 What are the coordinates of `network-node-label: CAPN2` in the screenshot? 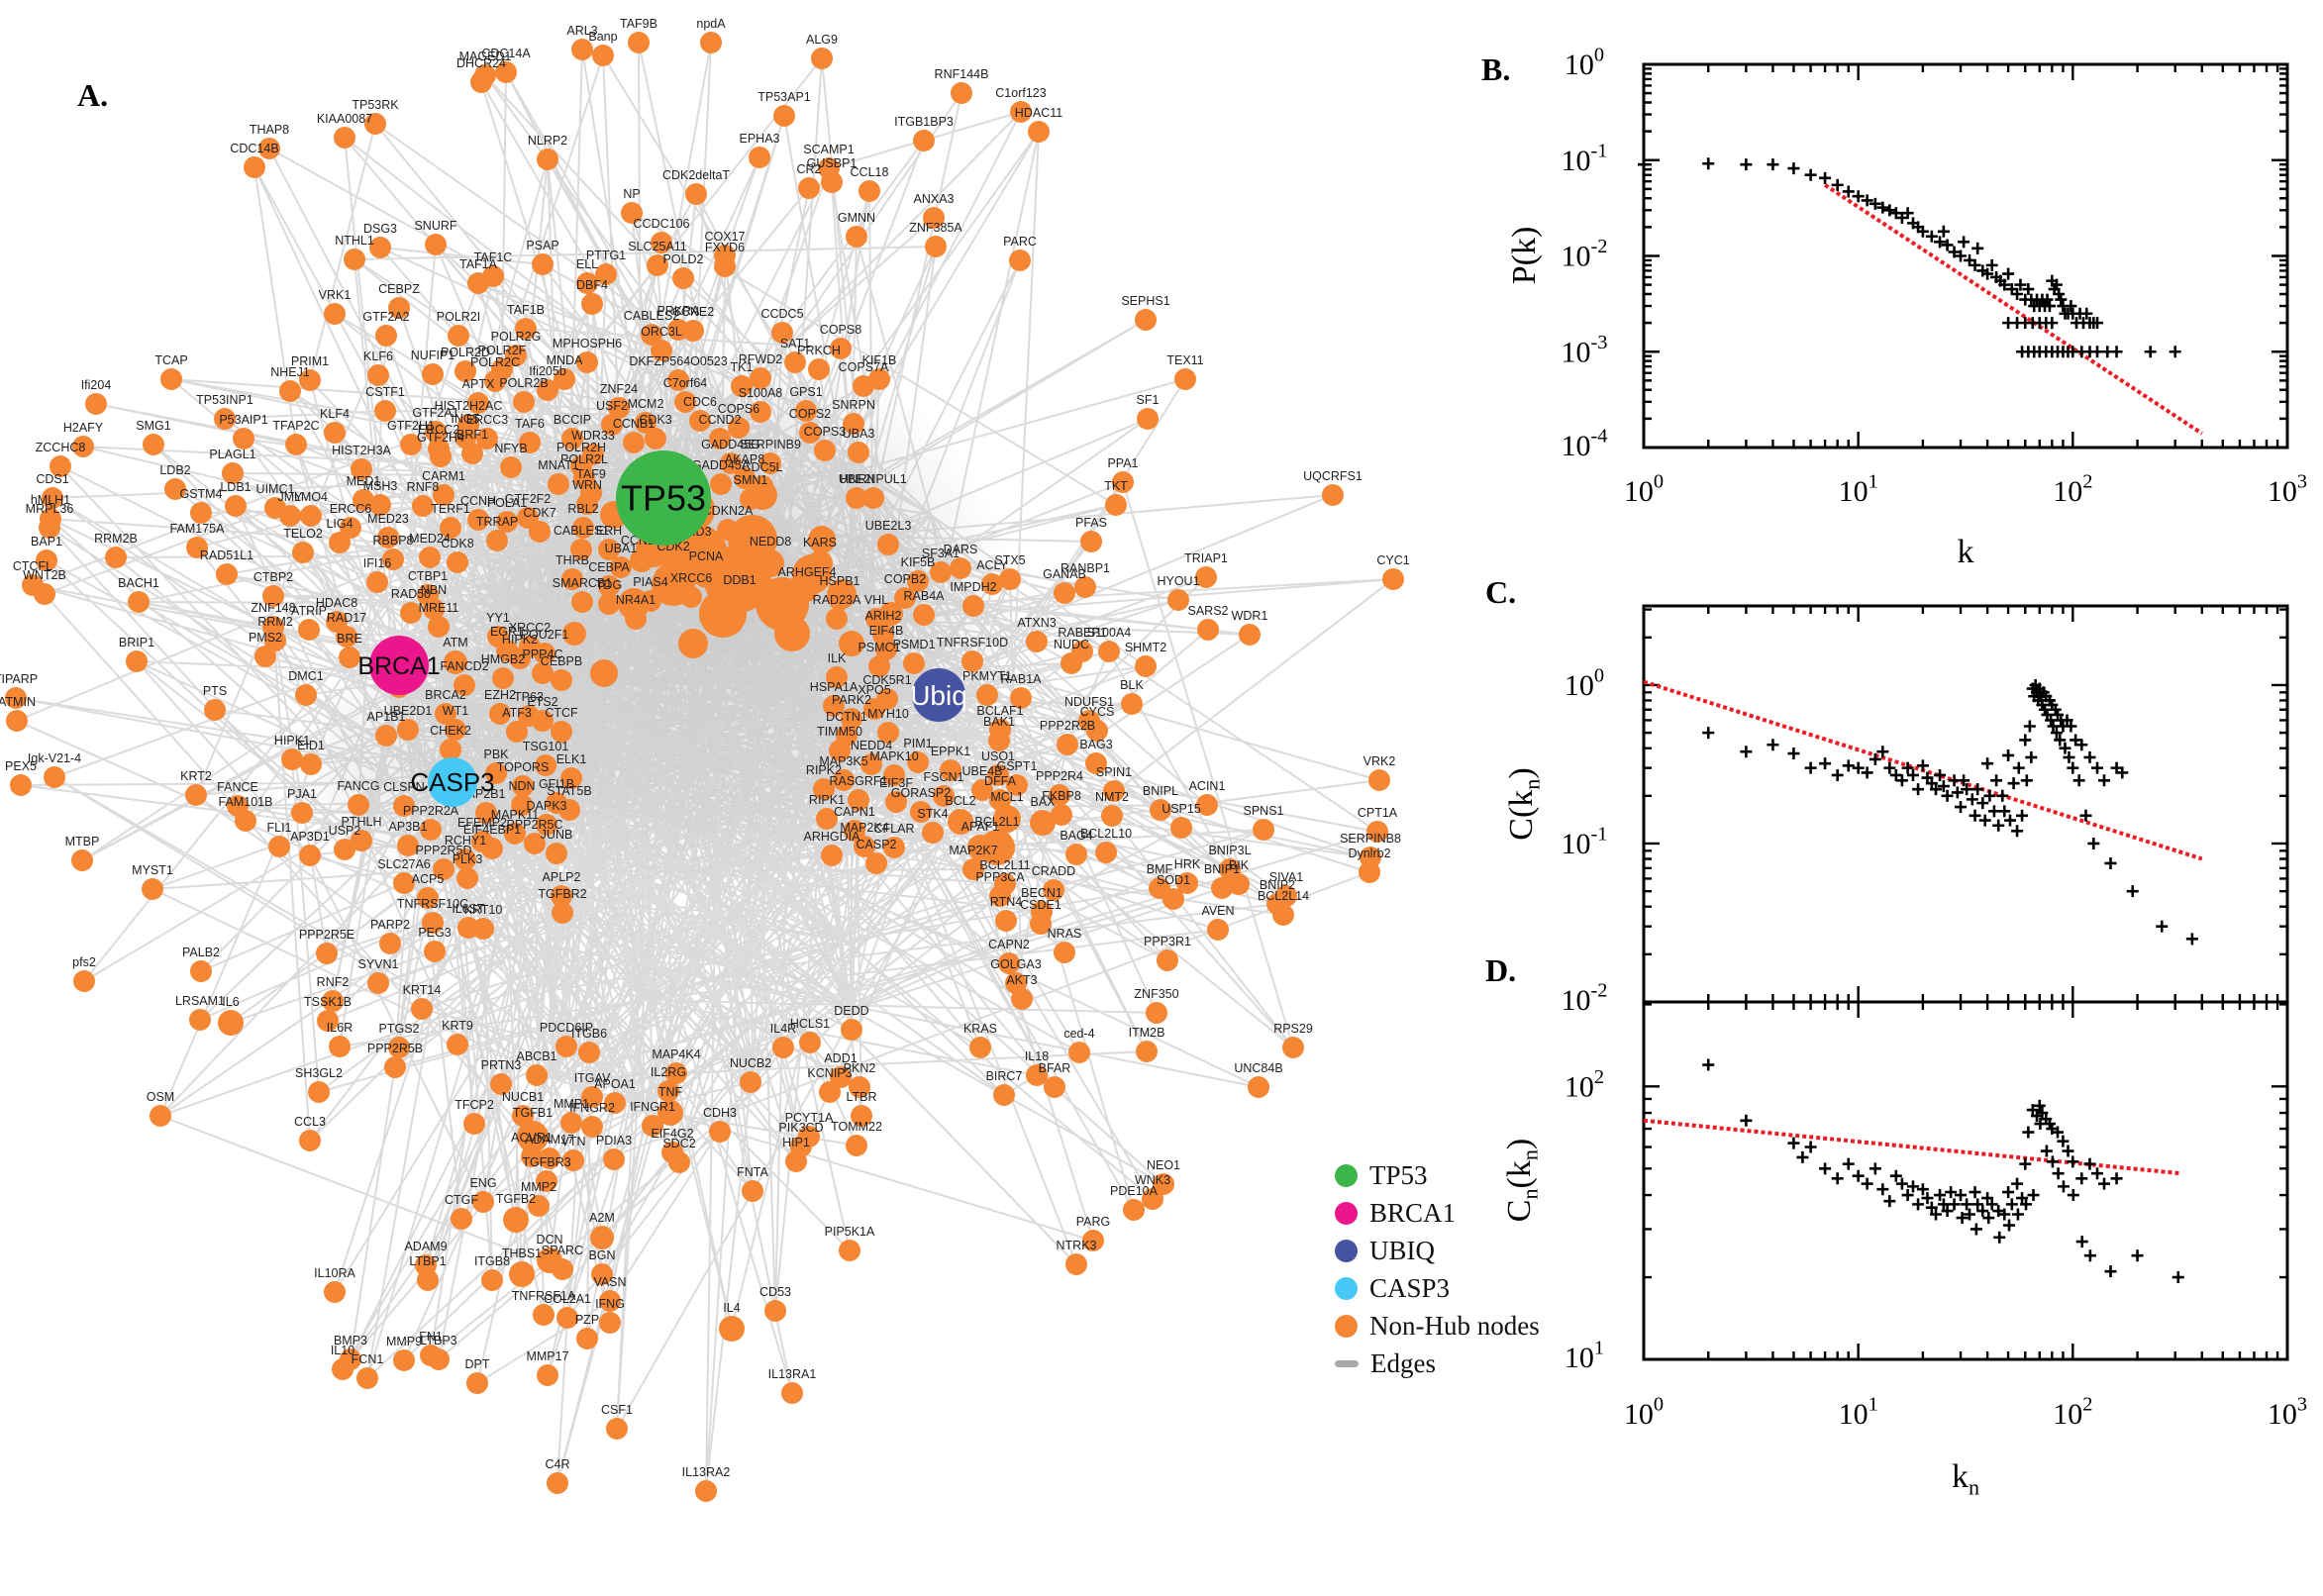 It's located at (1009, 944).